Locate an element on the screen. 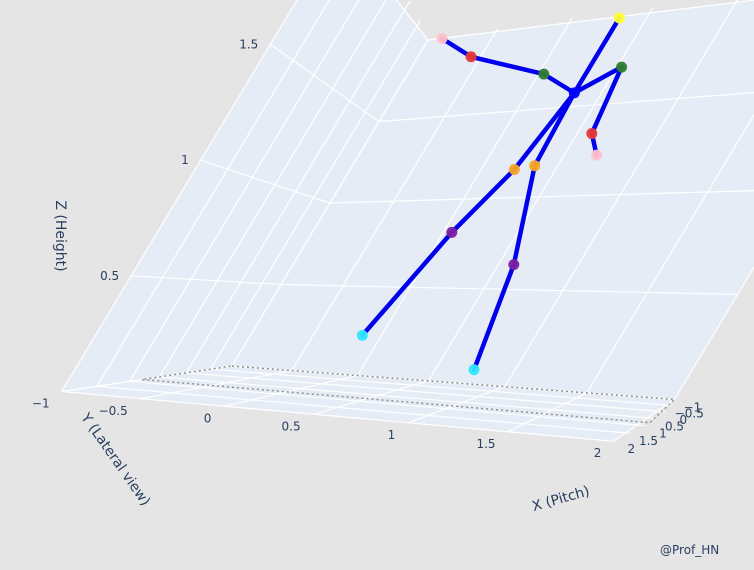 The width and height of the screenshot is (754, 570). joint-right-elbow is located at coordinates (471, 57).